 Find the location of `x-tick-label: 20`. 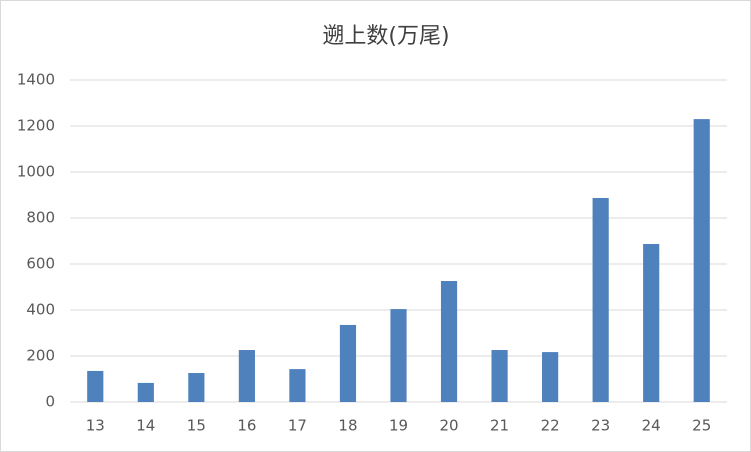

x-tick-label: 20 is located at coordinates (448, 426).